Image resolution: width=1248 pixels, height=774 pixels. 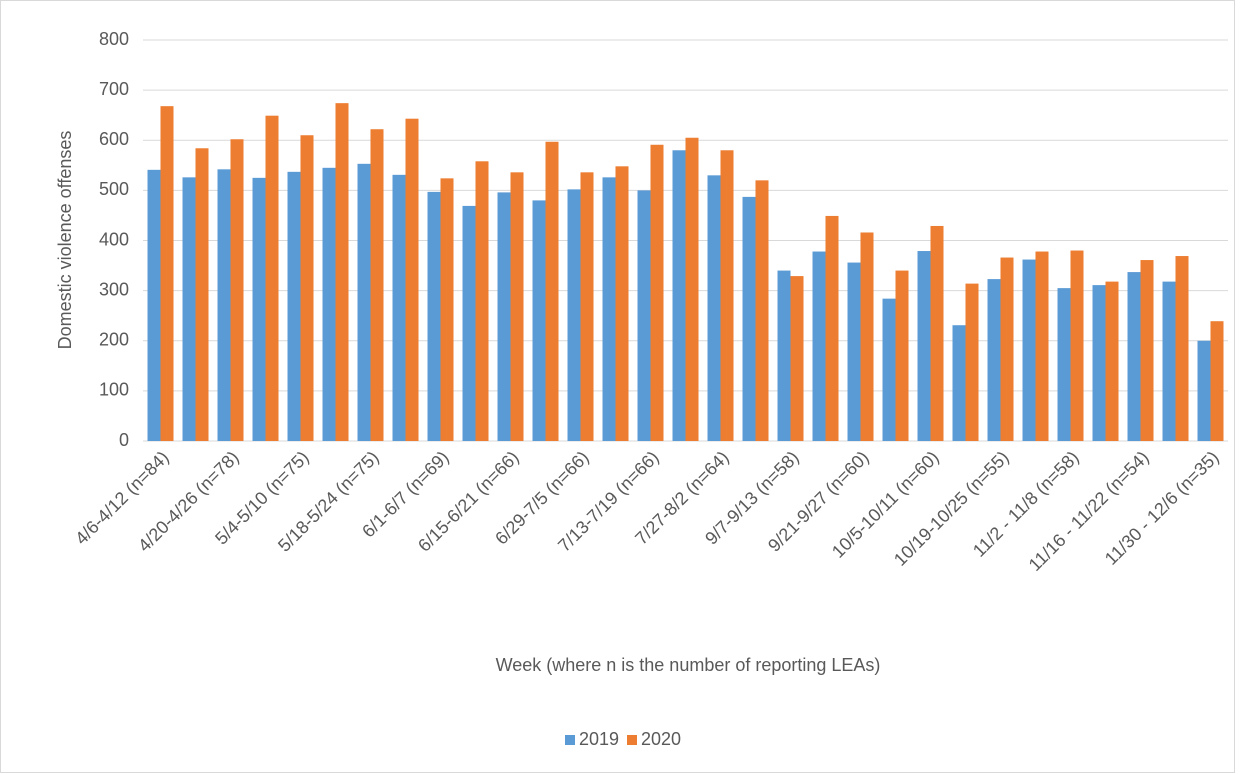 I want to click on y-tick-label: 800, so click(x=114, y=39).